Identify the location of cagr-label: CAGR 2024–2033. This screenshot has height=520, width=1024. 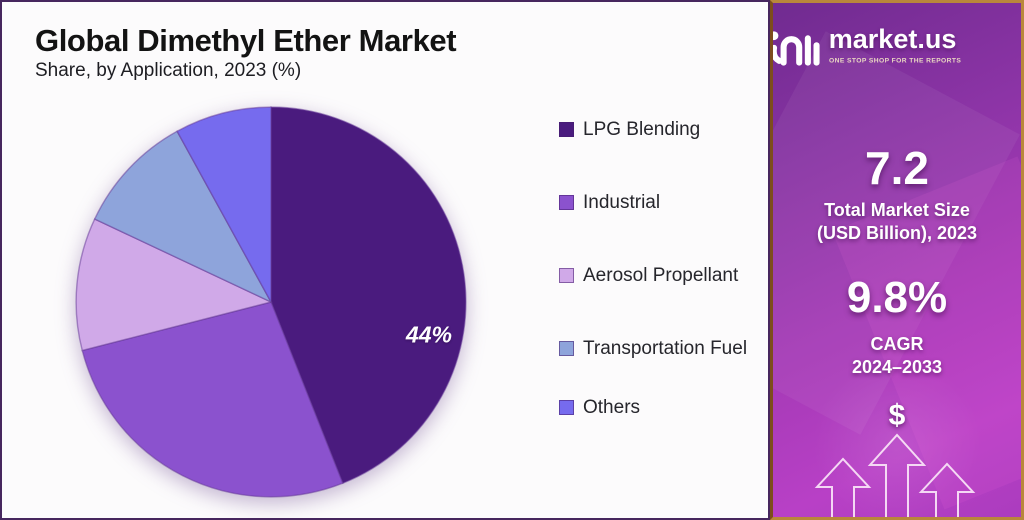
(897, 356).